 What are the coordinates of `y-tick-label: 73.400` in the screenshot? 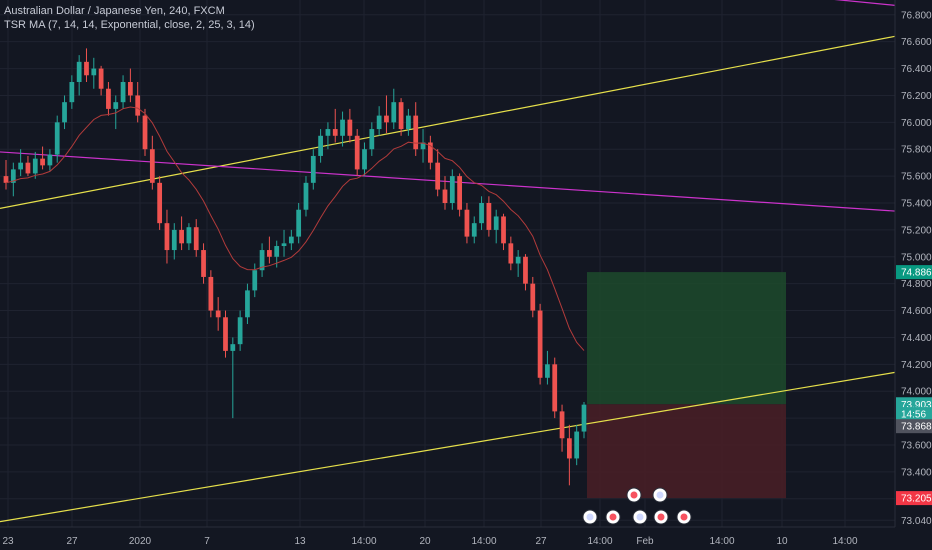 It's located at (916, 472).